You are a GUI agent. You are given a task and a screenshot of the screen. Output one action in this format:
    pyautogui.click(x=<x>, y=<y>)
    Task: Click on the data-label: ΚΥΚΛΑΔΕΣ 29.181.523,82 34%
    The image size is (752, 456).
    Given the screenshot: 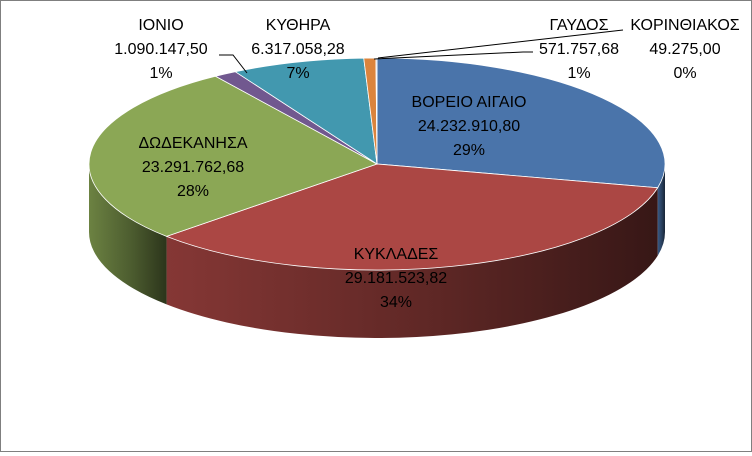 What is the action you would take?
    pyautogui.click(x=396, y=278)
    